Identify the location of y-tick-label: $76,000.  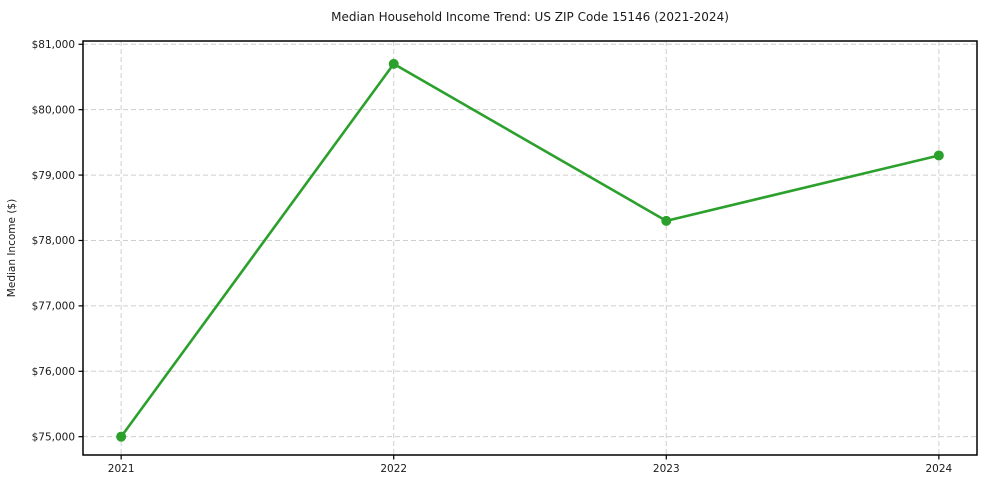
(53, 372).